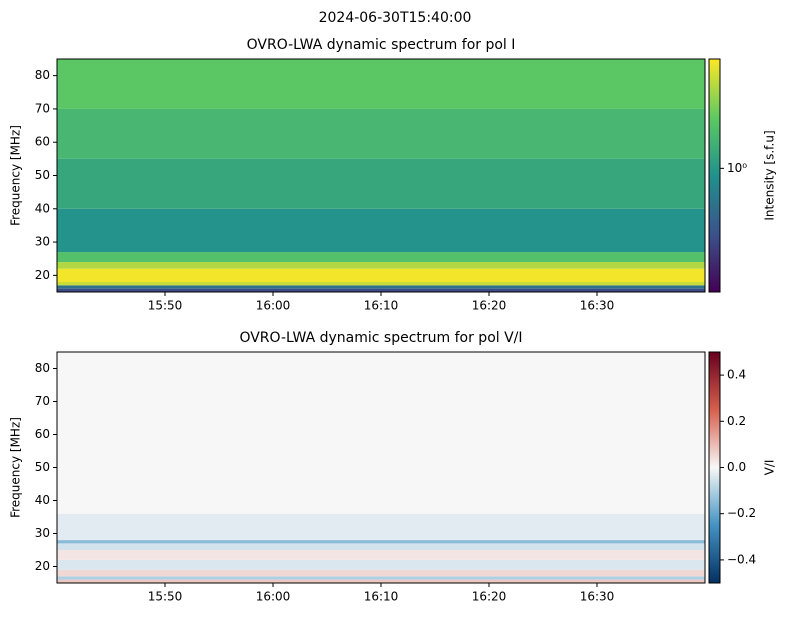 The width and height of the screenshot is (790, 617). Describe the element at coordinates (741, 513) in the screenshot. I see `colorbar-tick-label: −0.2` at that location.